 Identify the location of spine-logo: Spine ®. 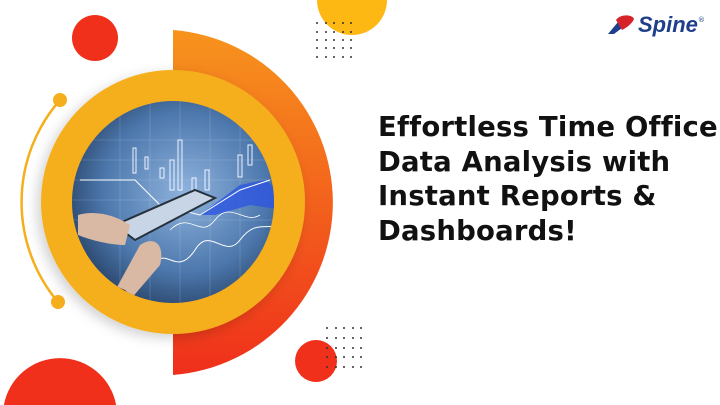
(655, 25).